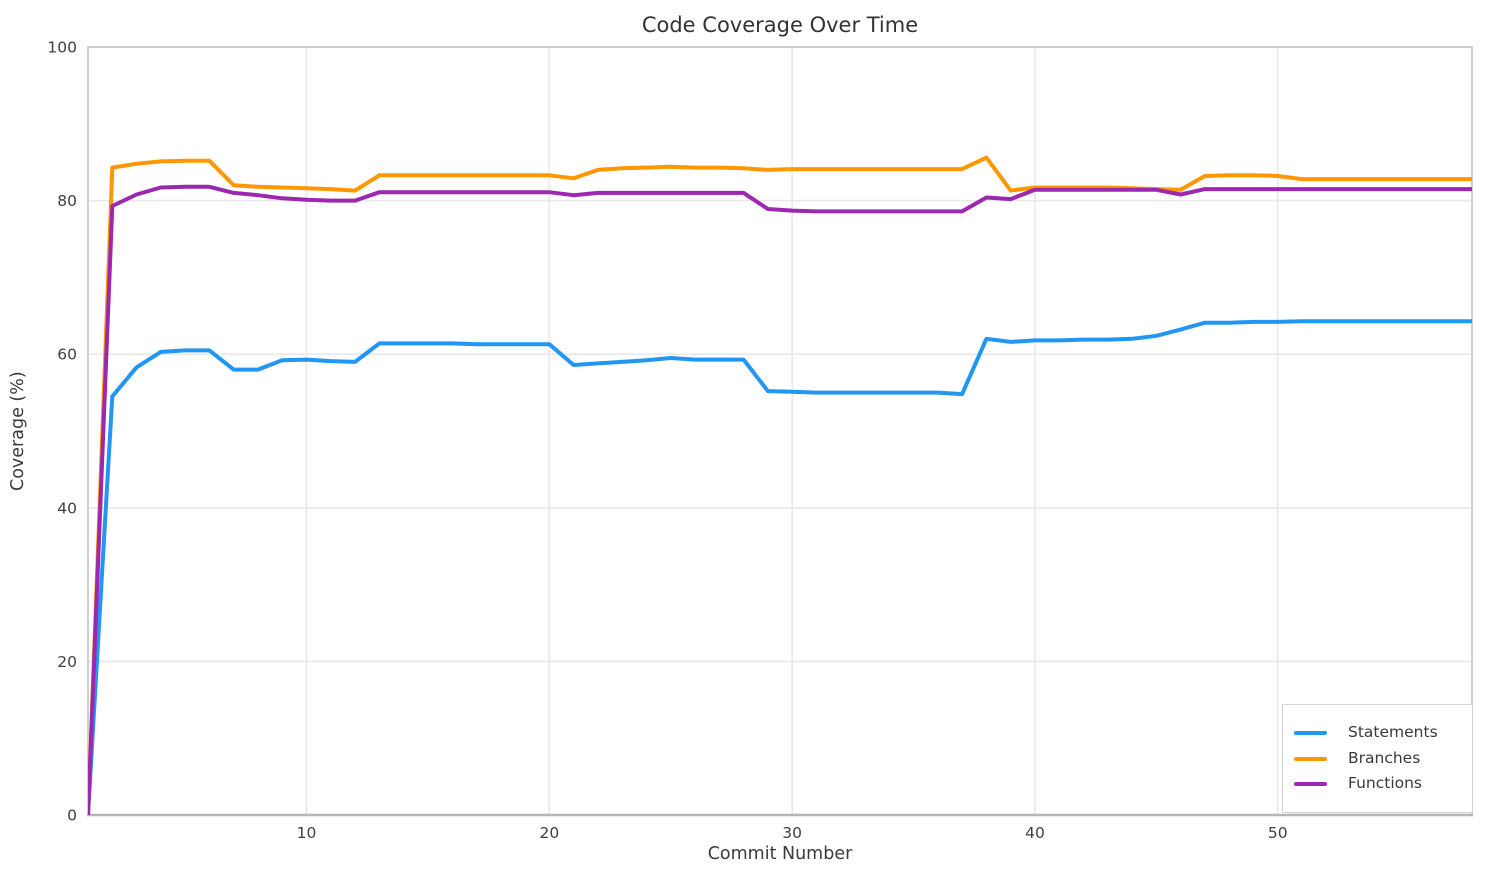  What do you see at coordinates (1310, 784) in the screenshot?
I see `legend-swatch-functions` at bounding box center [1310, 784].